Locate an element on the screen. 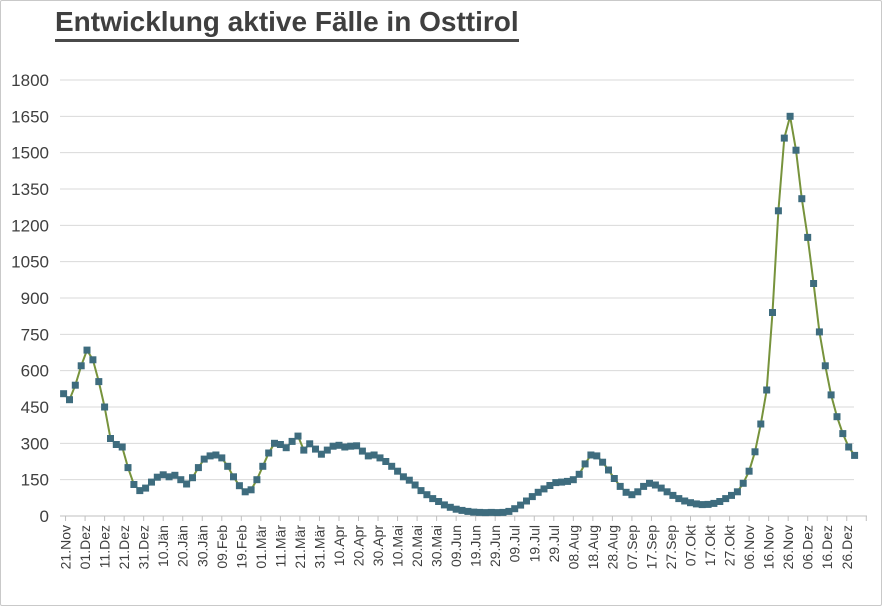 The width and height of the screenshot is (882, 606). x-axis-label: 17.Okt is located at coordinates (710, 545).